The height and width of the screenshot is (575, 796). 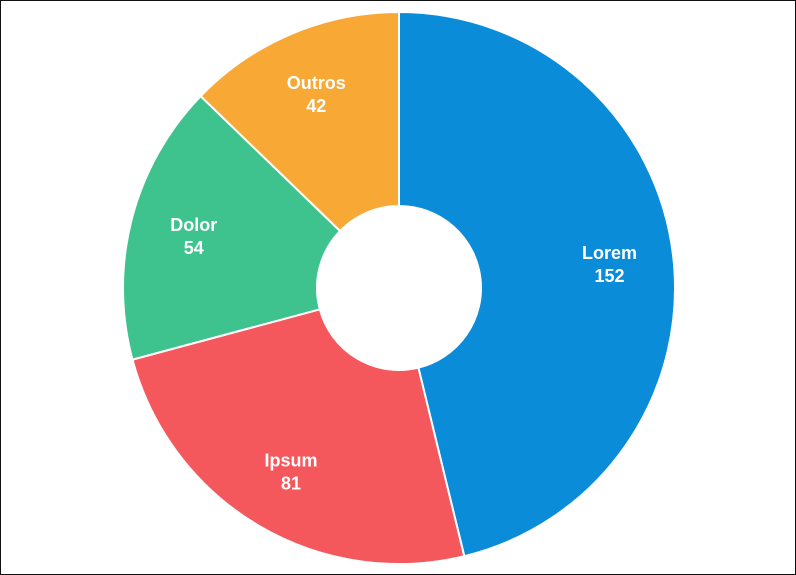 I want to click on slice-outros, so click(x=299, y=121).